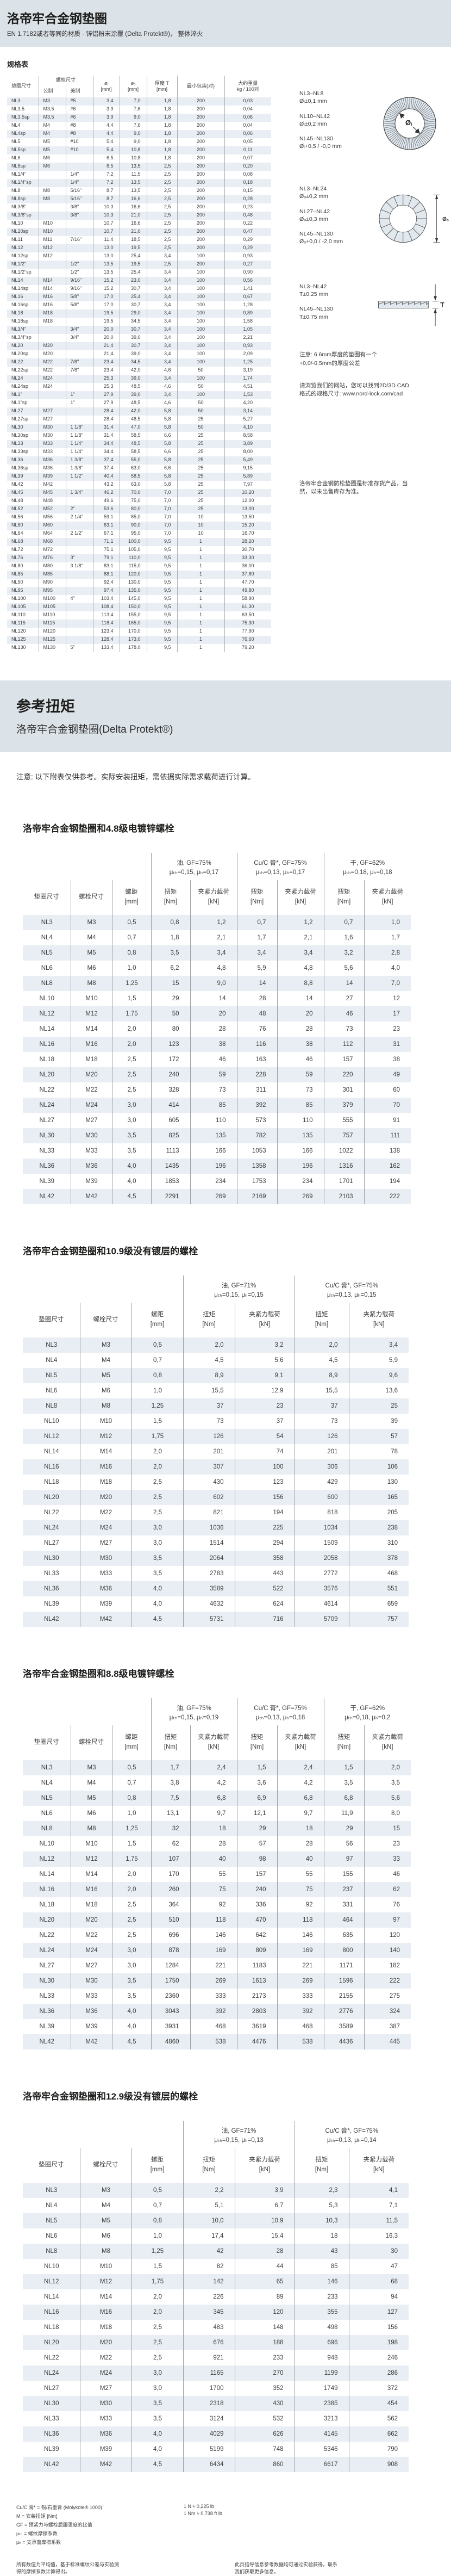 This screenshot has width=451, height=2576. I want to click on cell: 5,8, so click(162, 485).